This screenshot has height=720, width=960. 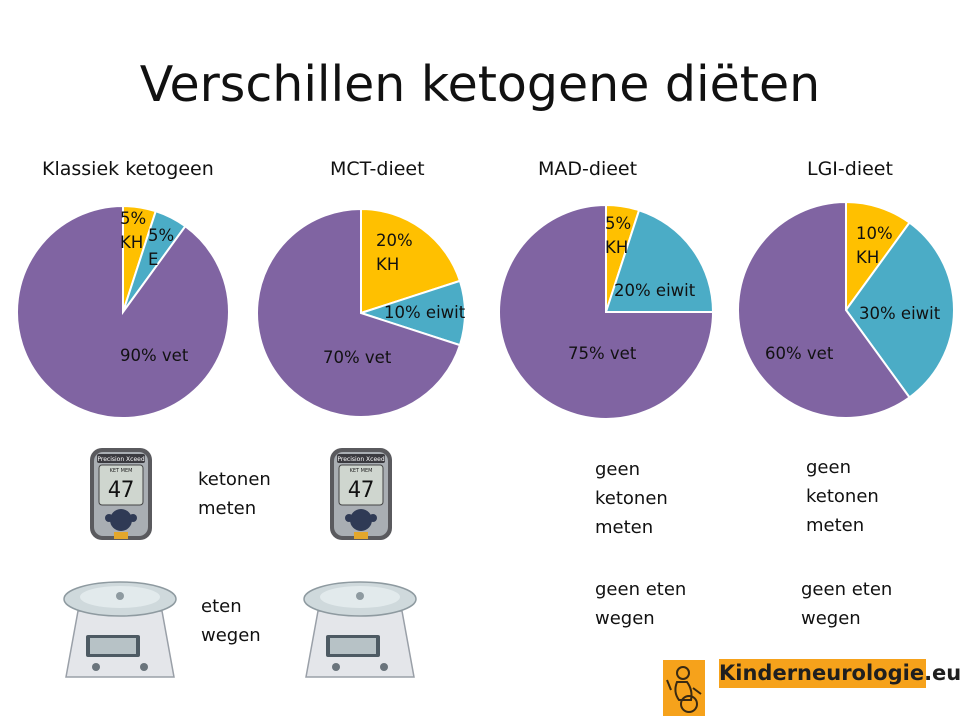 I want to click on note-ketonen-meten: ketonen meten, so click(x=234, y=494).